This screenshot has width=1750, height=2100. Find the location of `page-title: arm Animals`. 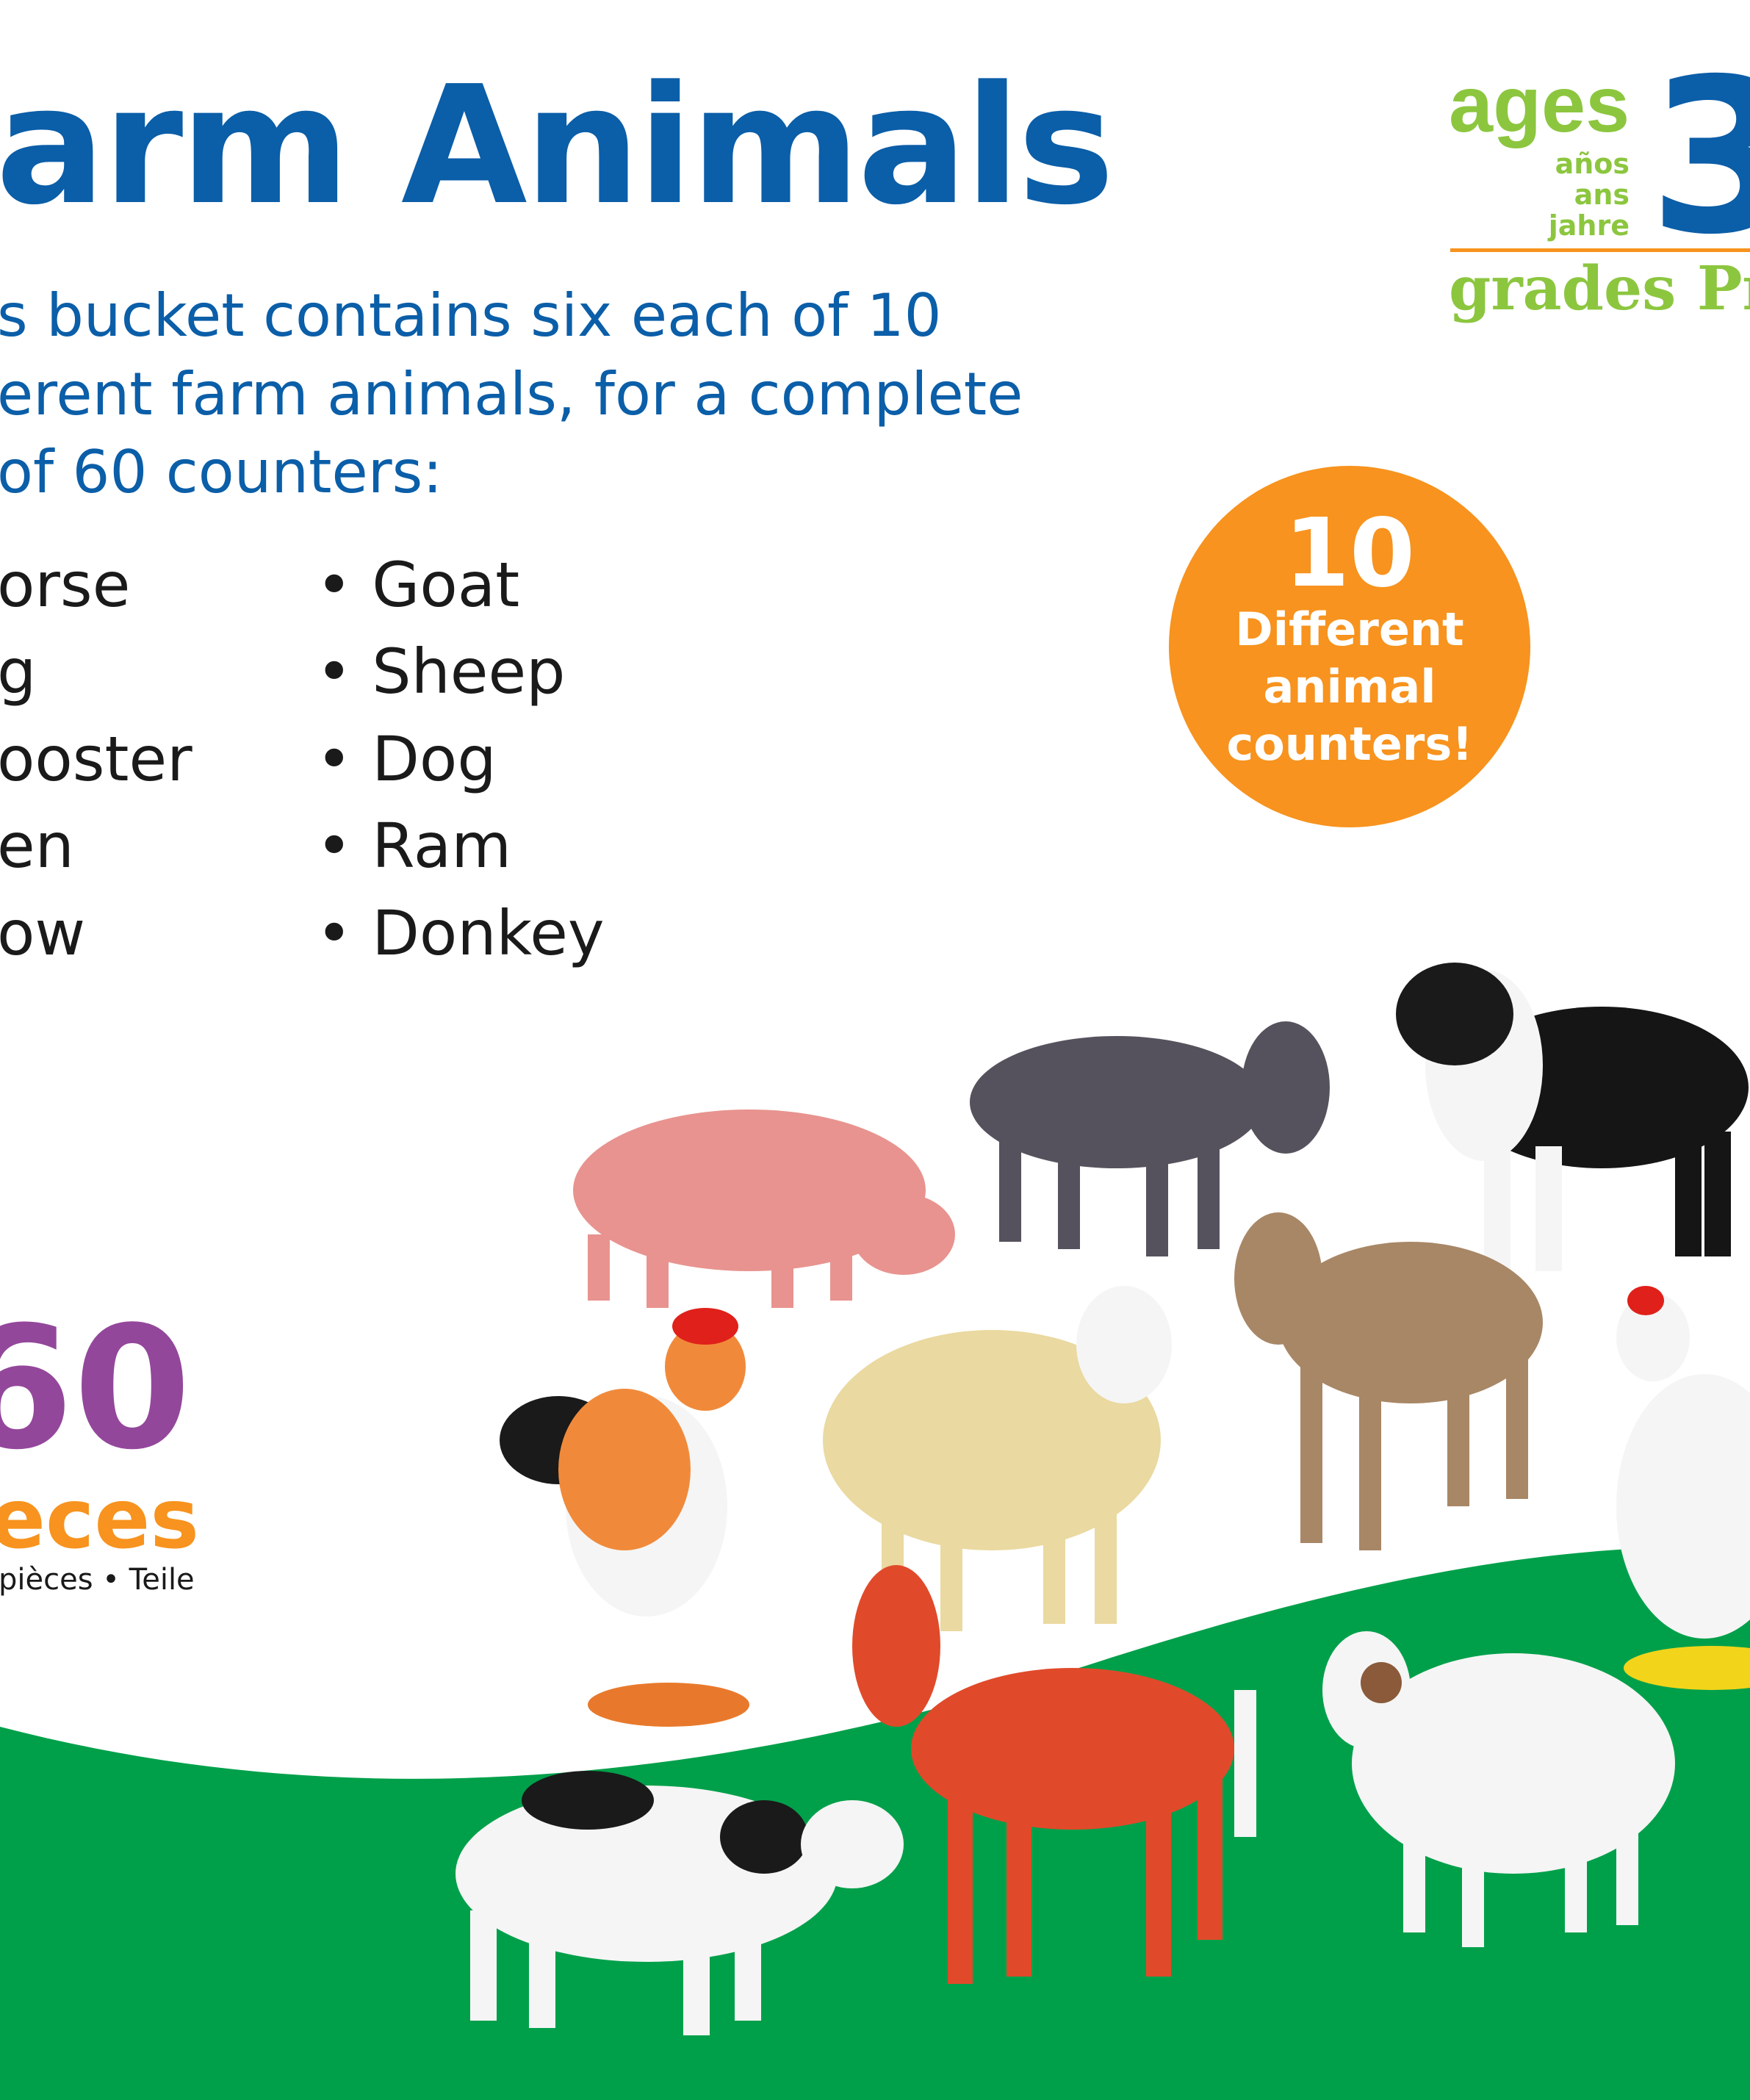

page-title: arm Animals is located at coordinates (557, 146).